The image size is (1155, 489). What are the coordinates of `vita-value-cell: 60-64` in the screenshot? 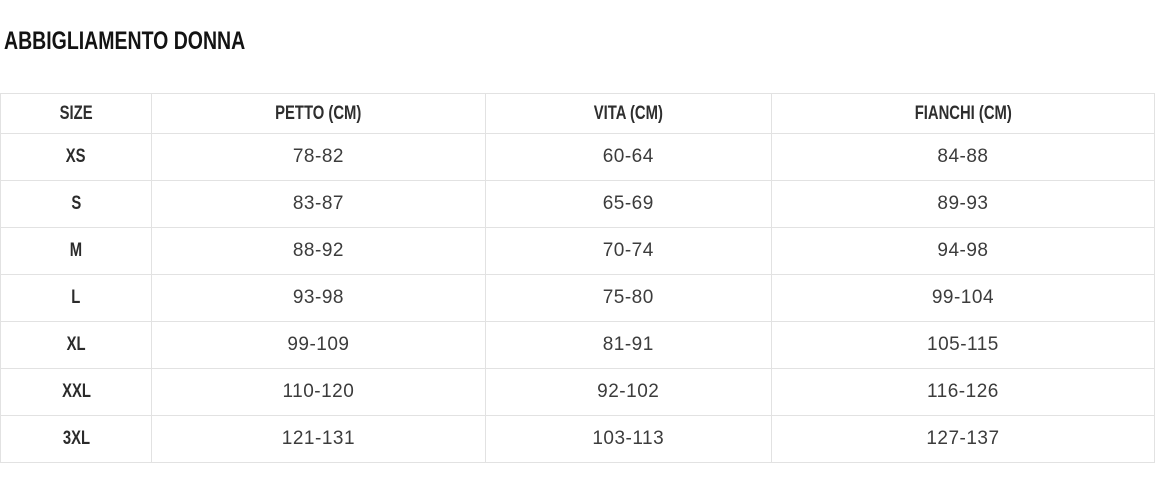 It's located at (628, 157).